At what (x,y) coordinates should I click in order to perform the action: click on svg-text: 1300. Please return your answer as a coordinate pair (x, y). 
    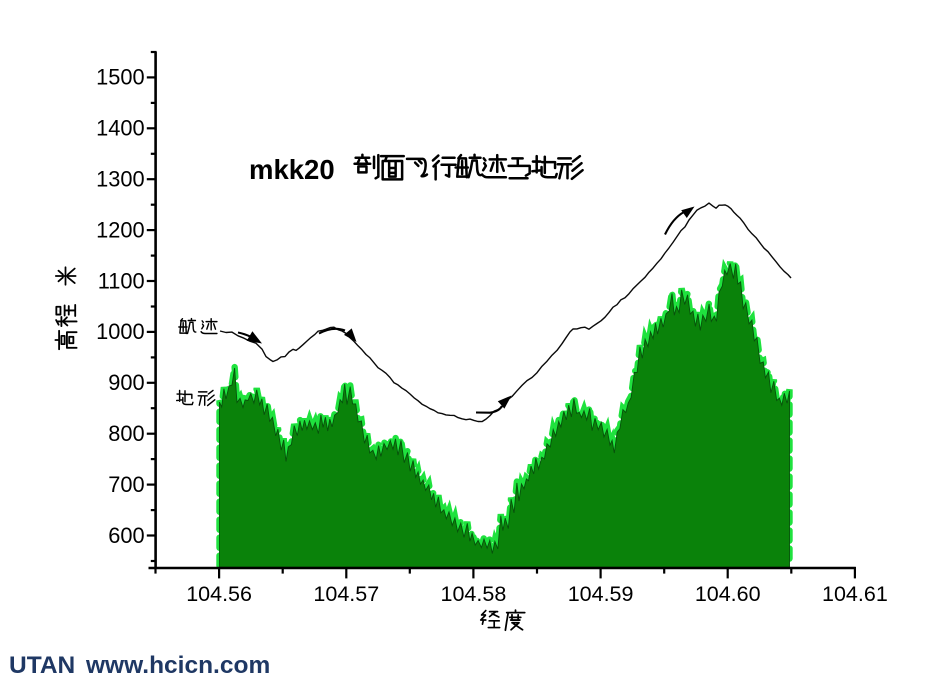
    Looking at the image, I should click on (120, 179).